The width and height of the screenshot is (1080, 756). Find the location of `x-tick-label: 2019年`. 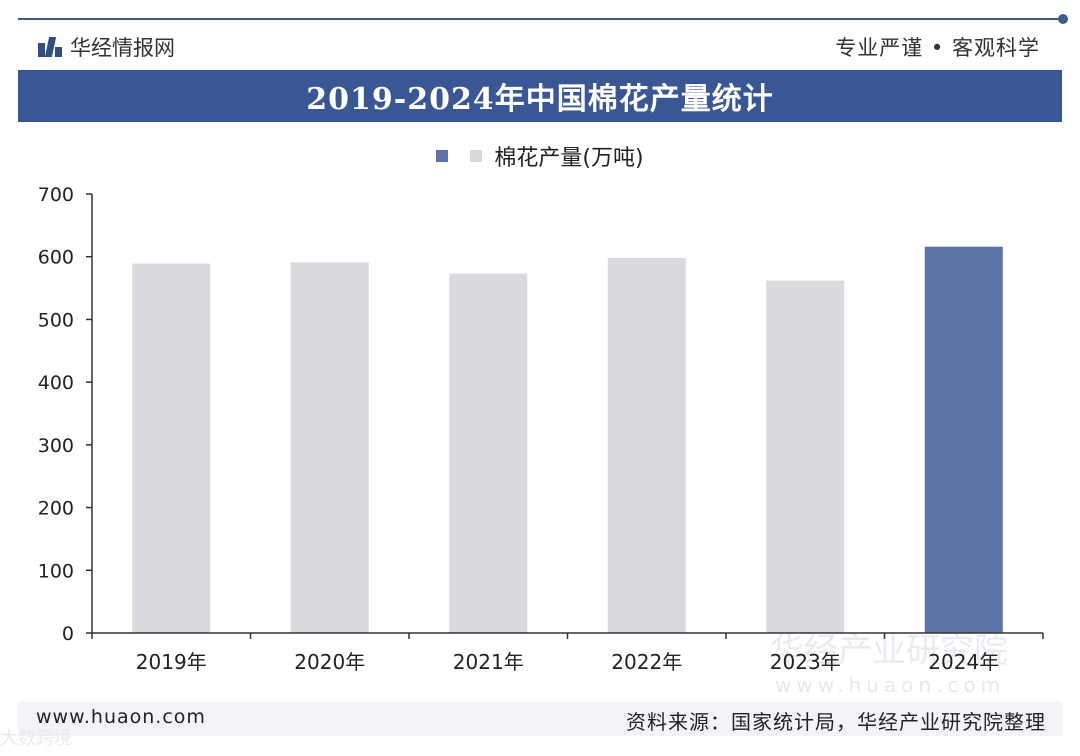

x-tick-label: 2019年 is located at coordinates (171, 662).